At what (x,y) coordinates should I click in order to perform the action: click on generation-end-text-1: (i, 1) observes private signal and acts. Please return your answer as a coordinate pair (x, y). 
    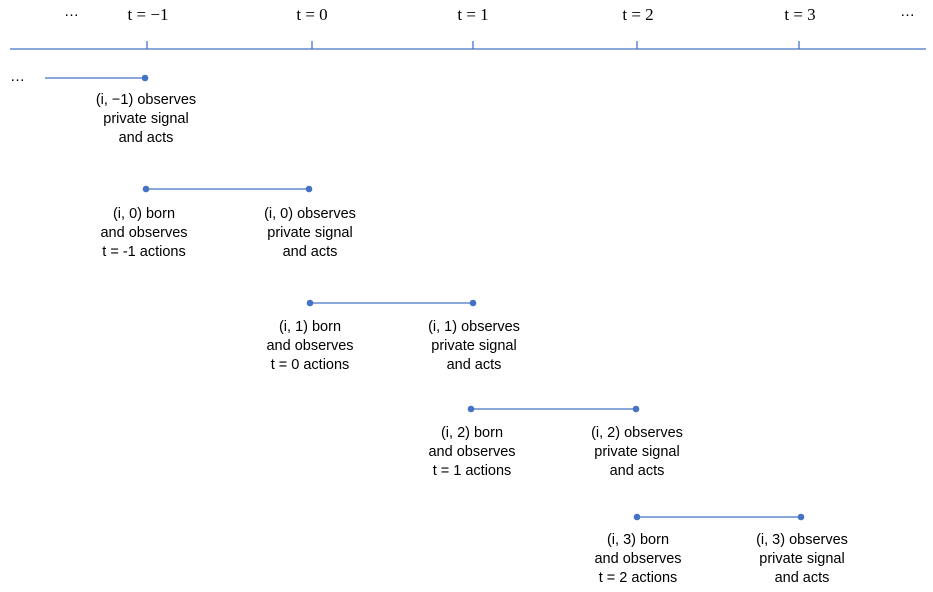
    Looking at the image, I should click on (474, 346).